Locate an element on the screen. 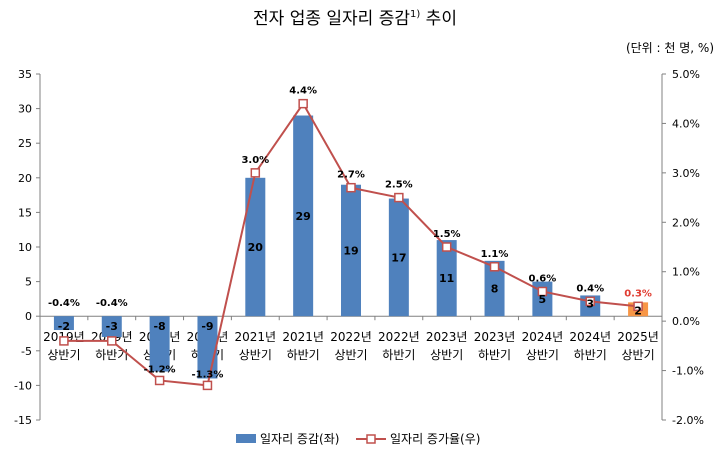  bar-value-label: 11 is located at coordinates (446, 278).